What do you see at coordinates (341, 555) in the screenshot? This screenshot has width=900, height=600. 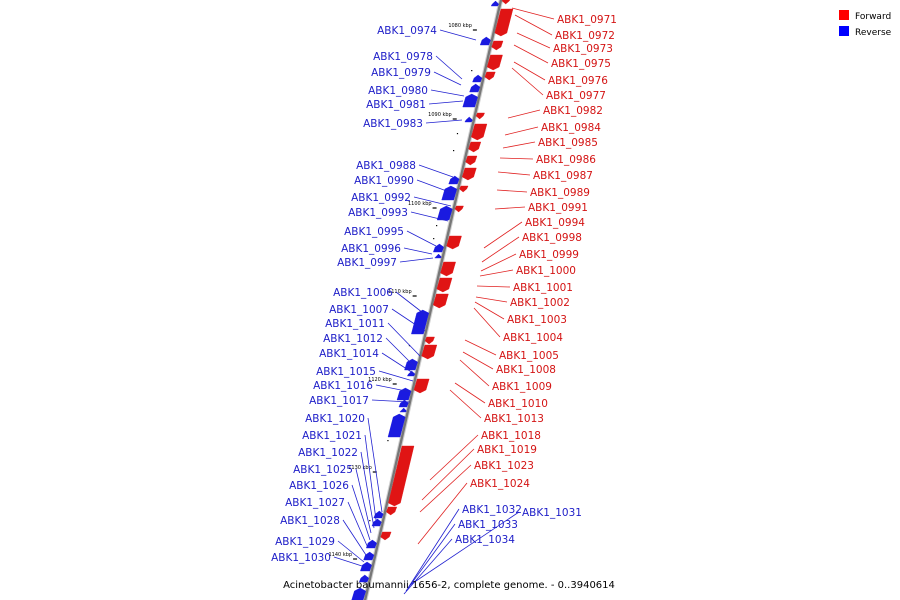 I see `scale-tick-label: 1140 kbp` at bounding box center [341, 555].